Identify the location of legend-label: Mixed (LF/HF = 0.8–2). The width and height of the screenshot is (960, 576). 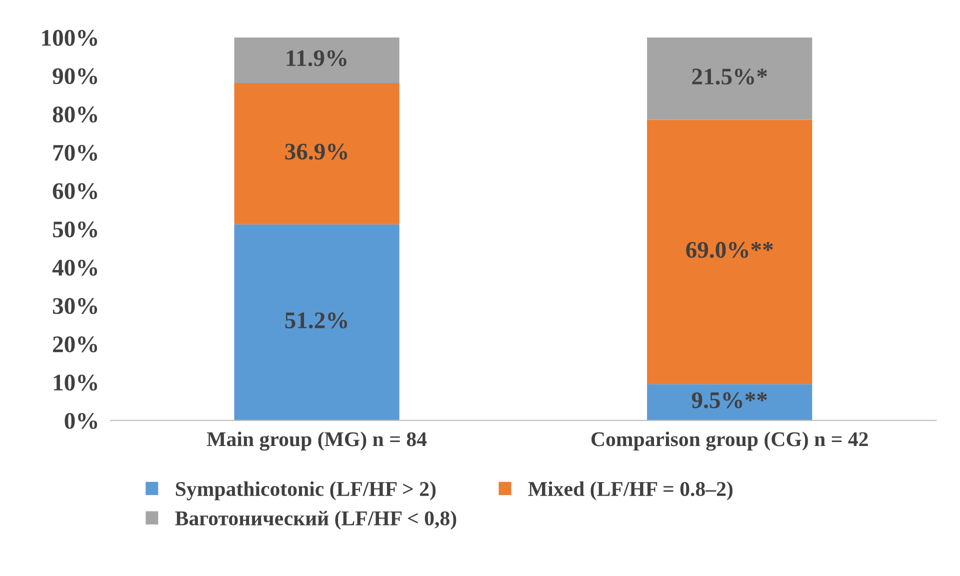
(630, 490).